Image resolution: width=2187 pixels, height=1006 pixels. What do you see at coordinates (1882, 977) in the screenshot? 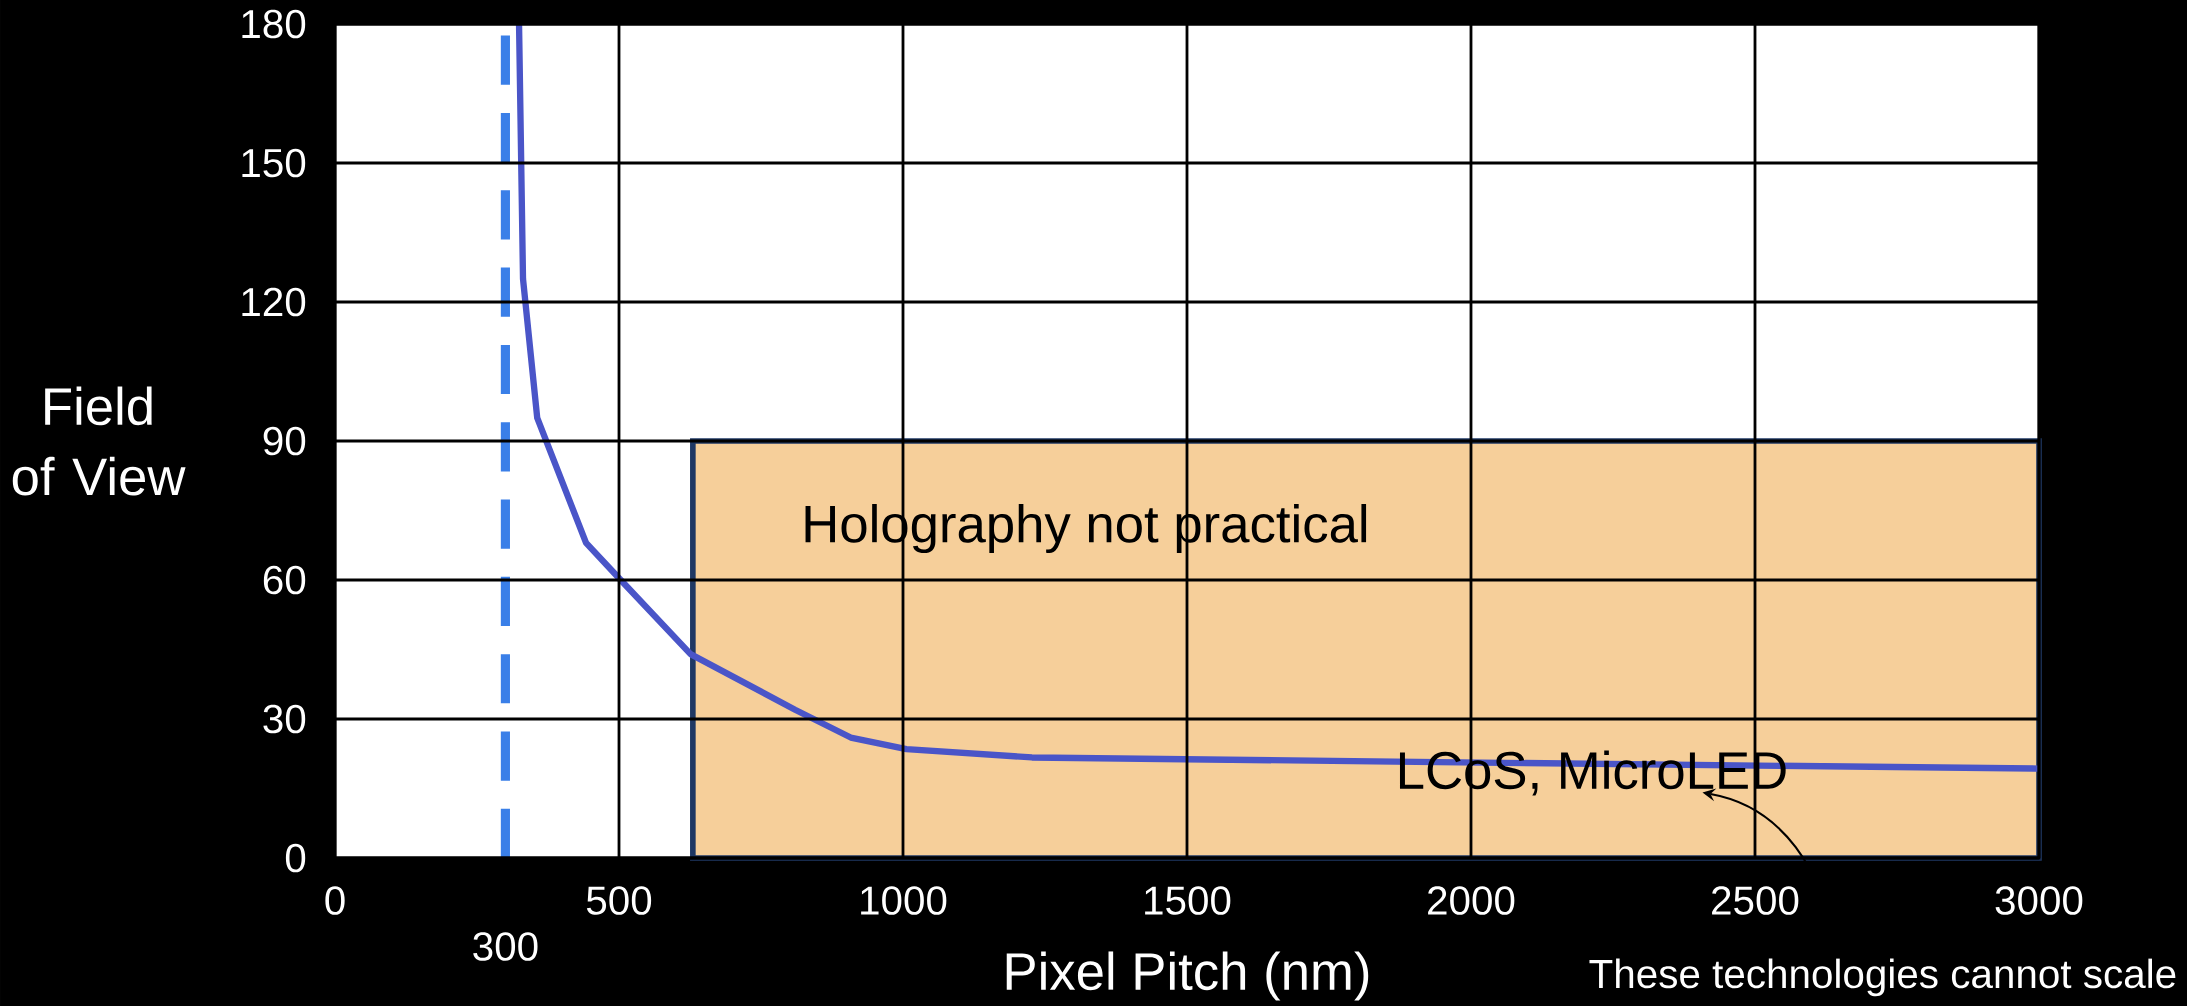
I see `text: These technologies cannot scale` at bounding box center [1882, 977].